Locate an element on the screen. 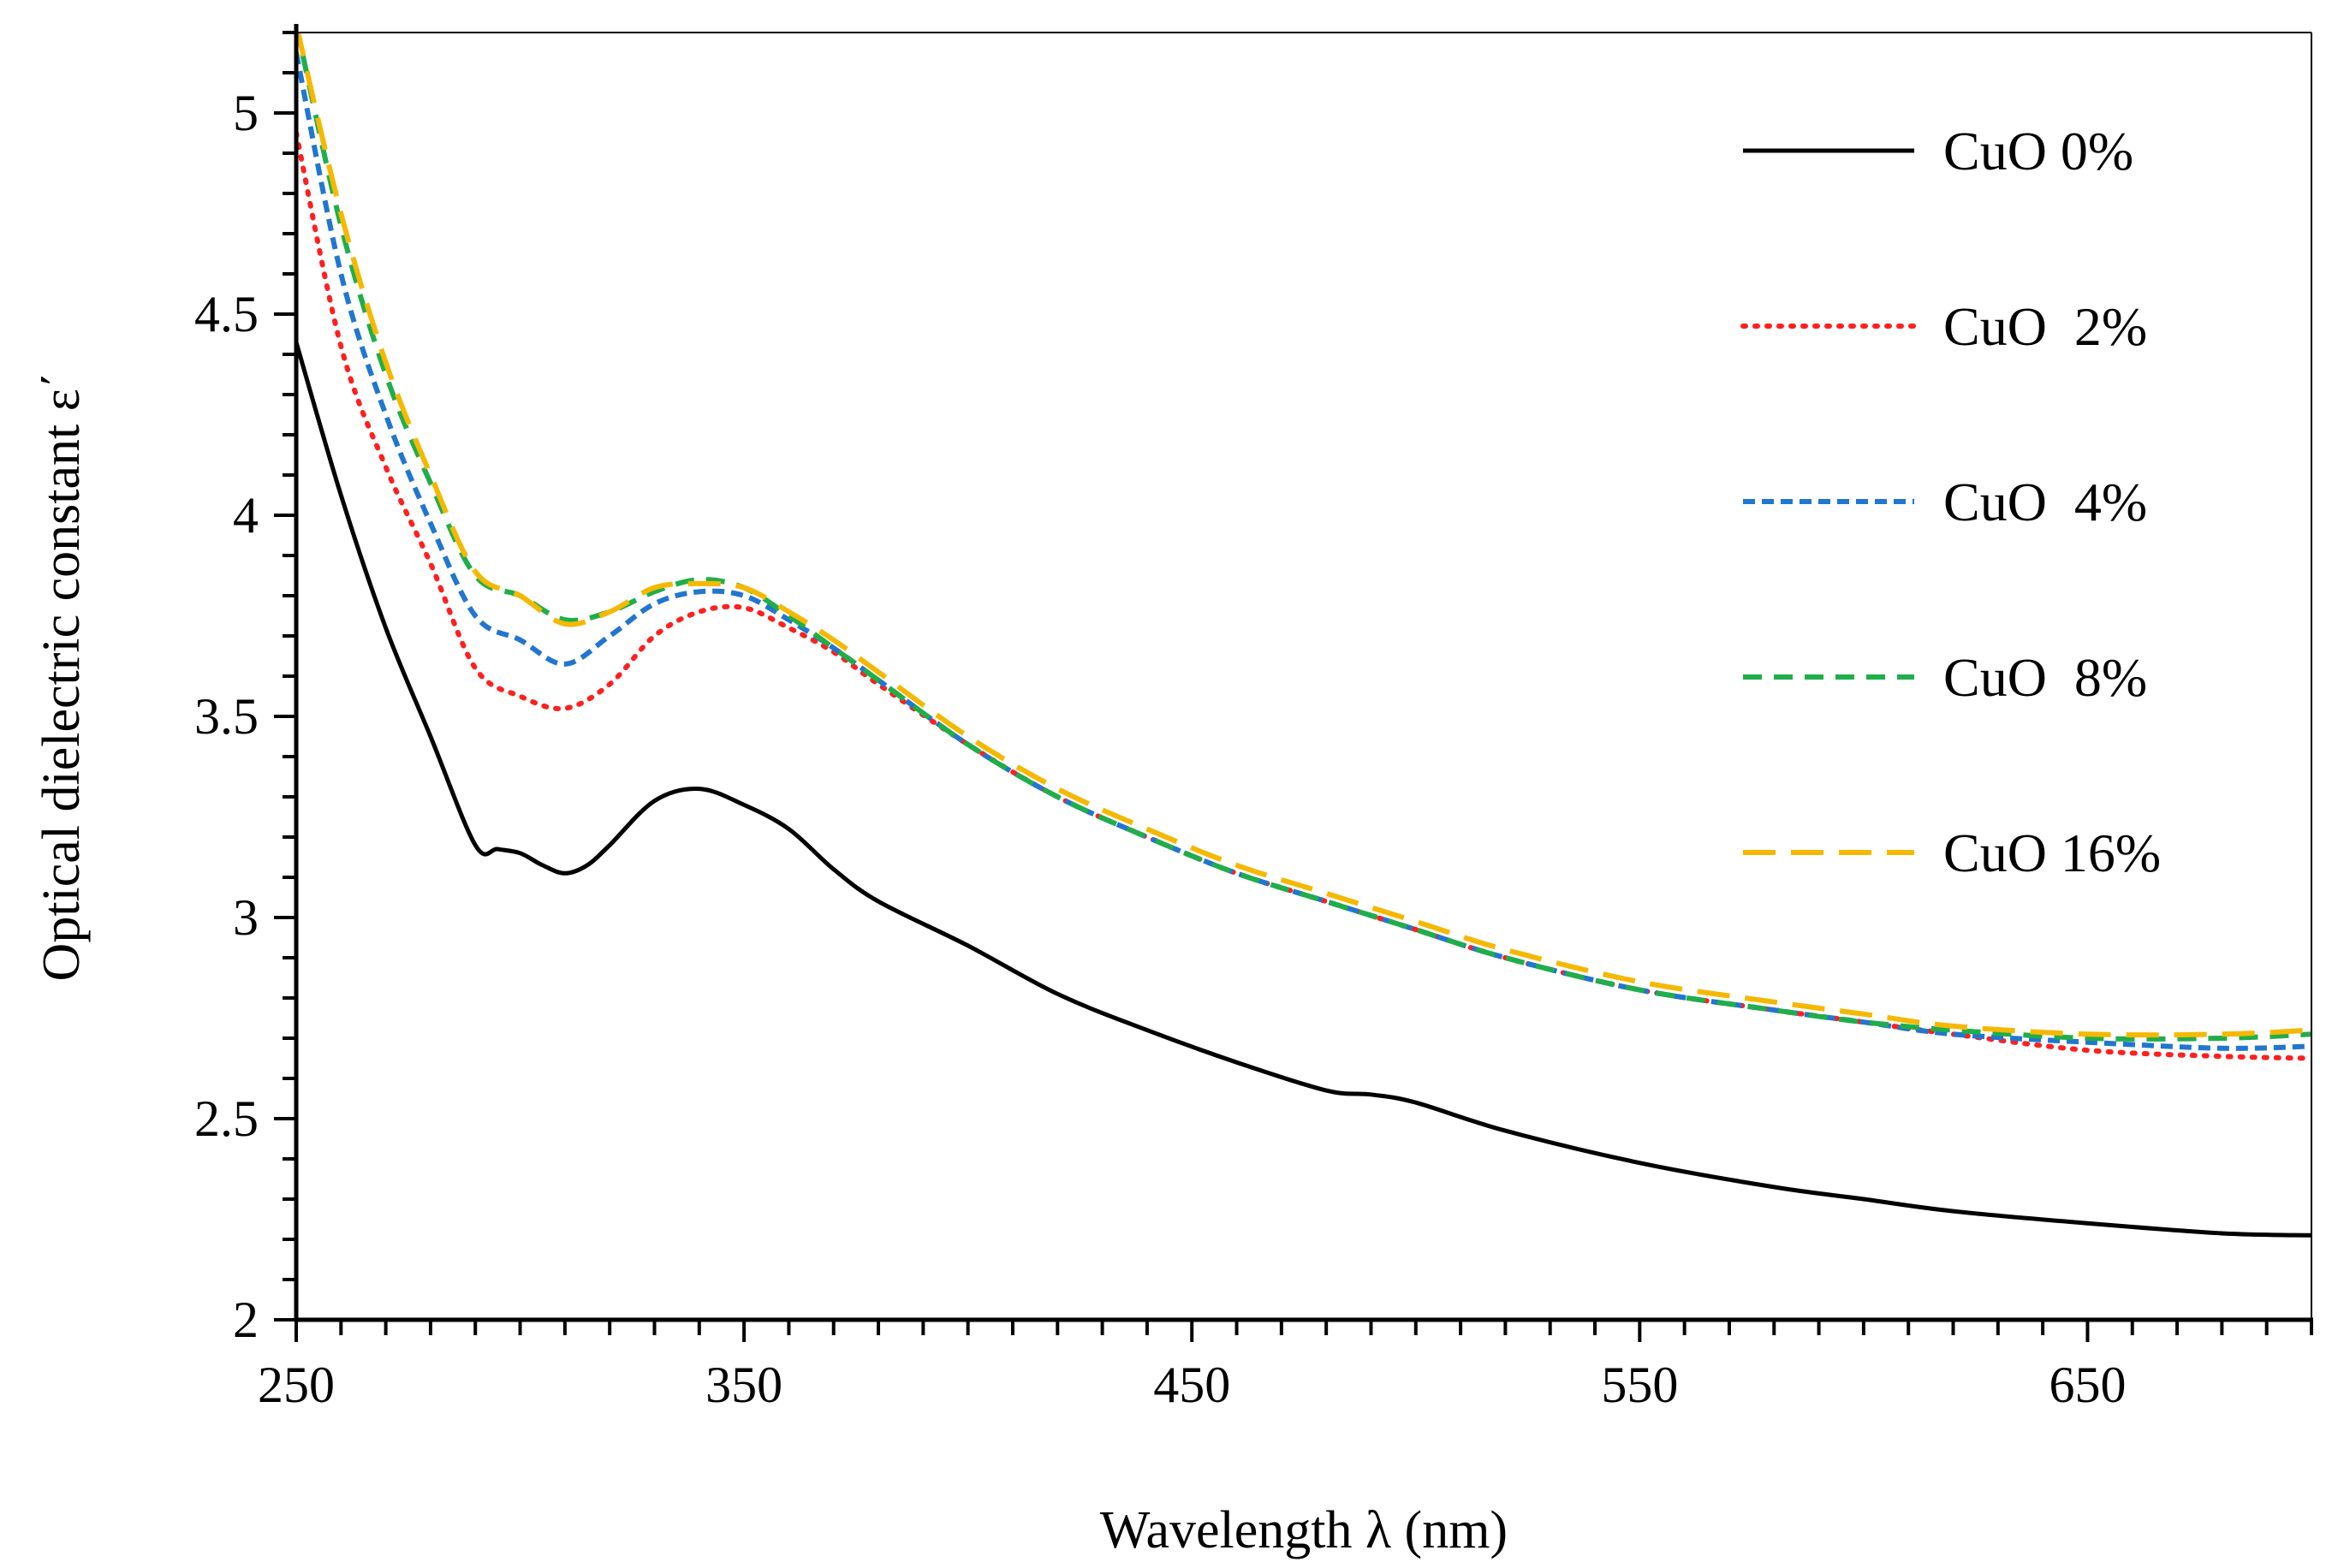  y-axis-title: Optical dielectric constant ε΄ is located at coordinates (62, 676).